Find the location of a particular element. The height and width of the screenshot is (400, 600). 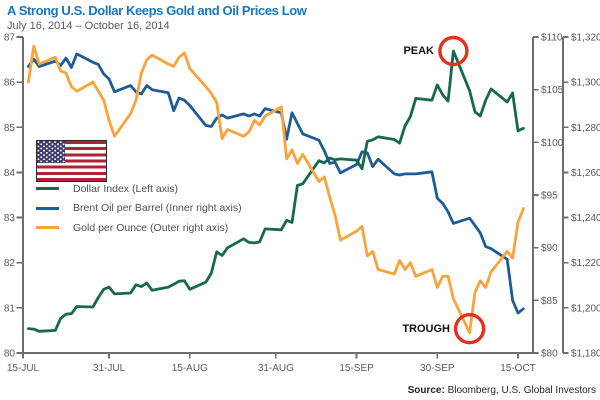

outer-right-axis-tick-label: $1,240 is located at coordinates (585, 218).